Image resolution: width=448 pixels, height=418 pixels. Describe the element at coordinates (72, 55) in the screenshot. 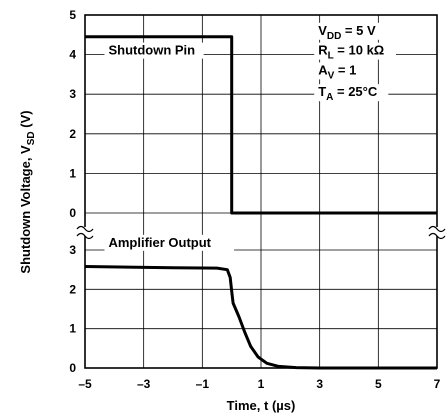

I see `y-tick-label: 4` at that location.